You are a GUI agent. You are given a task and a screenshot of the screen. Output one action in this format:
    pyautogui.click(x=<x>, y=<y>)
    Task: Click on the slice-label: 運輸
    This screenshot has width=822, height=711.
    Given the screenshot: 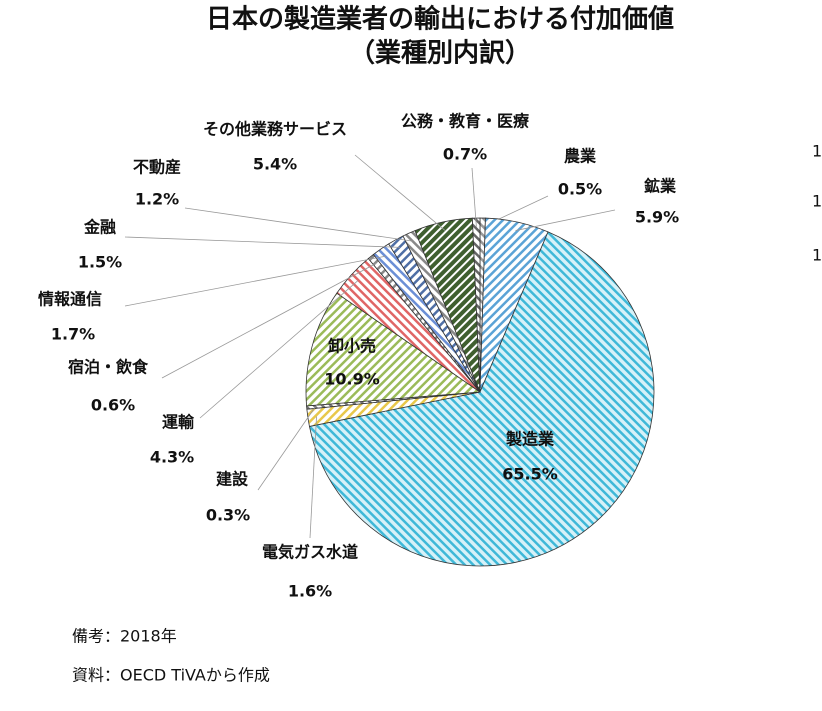 What is the action you would take?
    pyautogui.click(x=178, y=422)
    